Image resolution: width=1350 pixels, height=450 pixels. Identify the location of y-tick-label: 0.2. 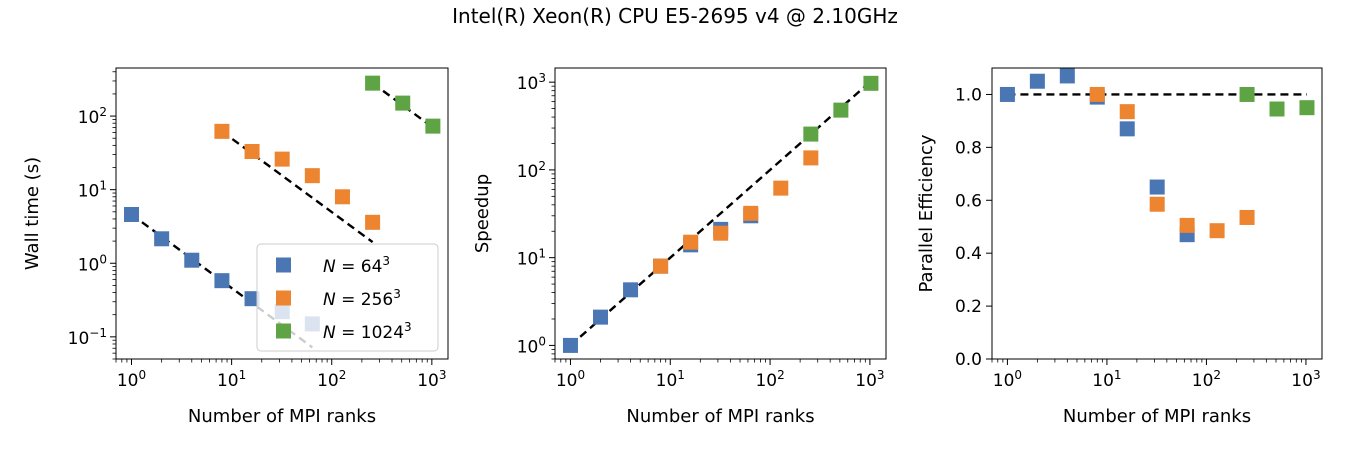
(968, 307).